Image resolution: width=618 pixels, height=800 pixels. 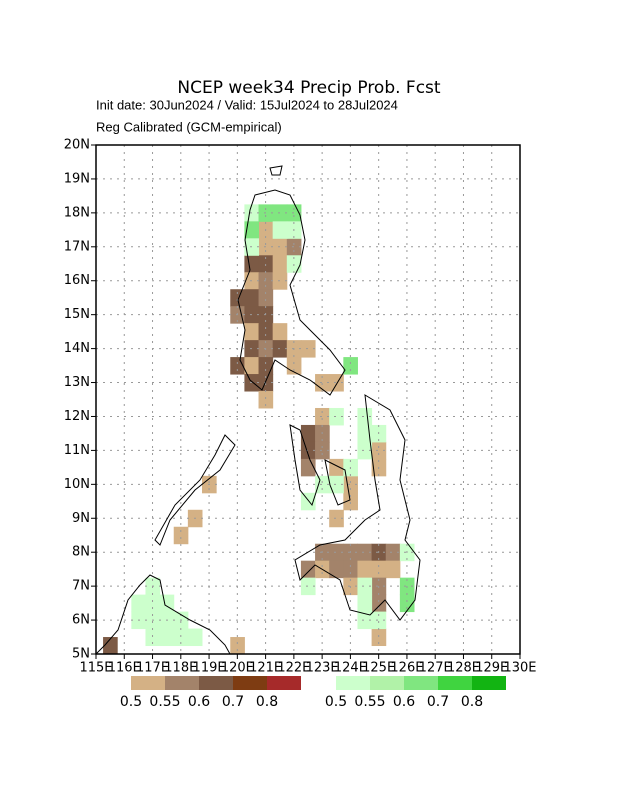 I want to click on lat-tick-label: 15N, so click(x=77, y=314).